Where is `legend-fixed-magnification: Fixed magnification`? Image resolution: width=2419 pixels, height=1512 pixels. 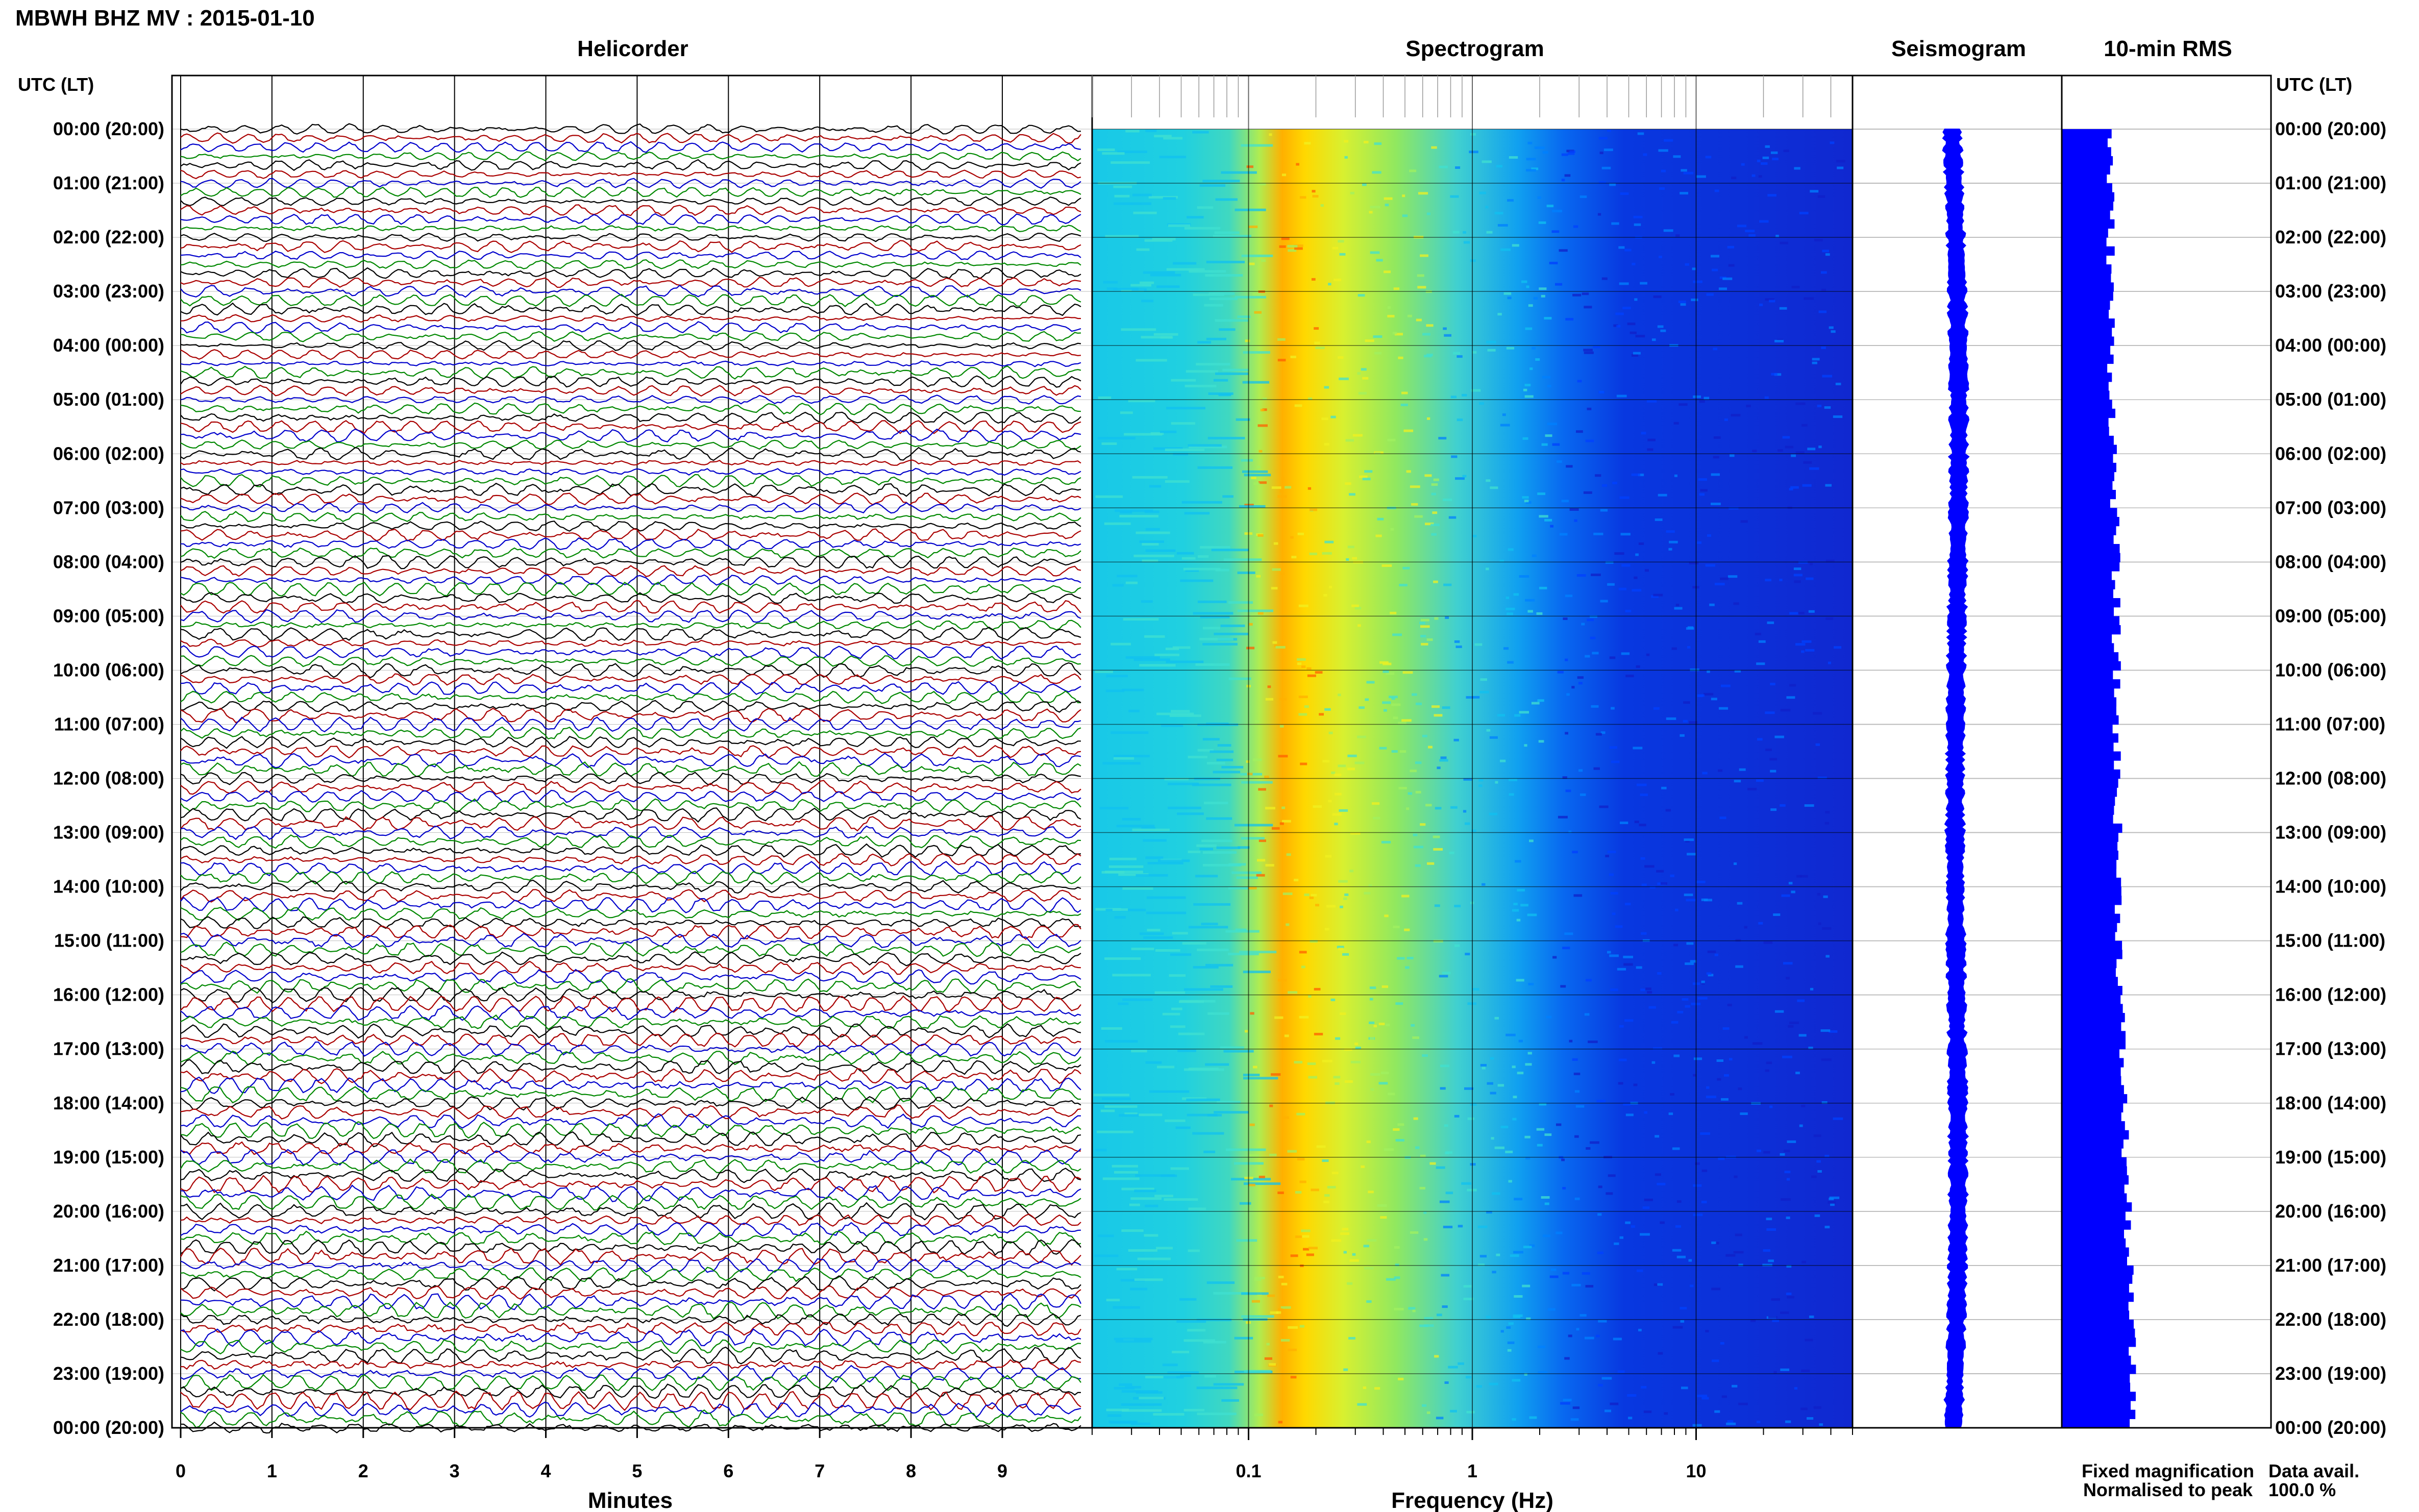
legend-fixed-magnification: Fixed magnification is located at coordinates (2168, 1470).